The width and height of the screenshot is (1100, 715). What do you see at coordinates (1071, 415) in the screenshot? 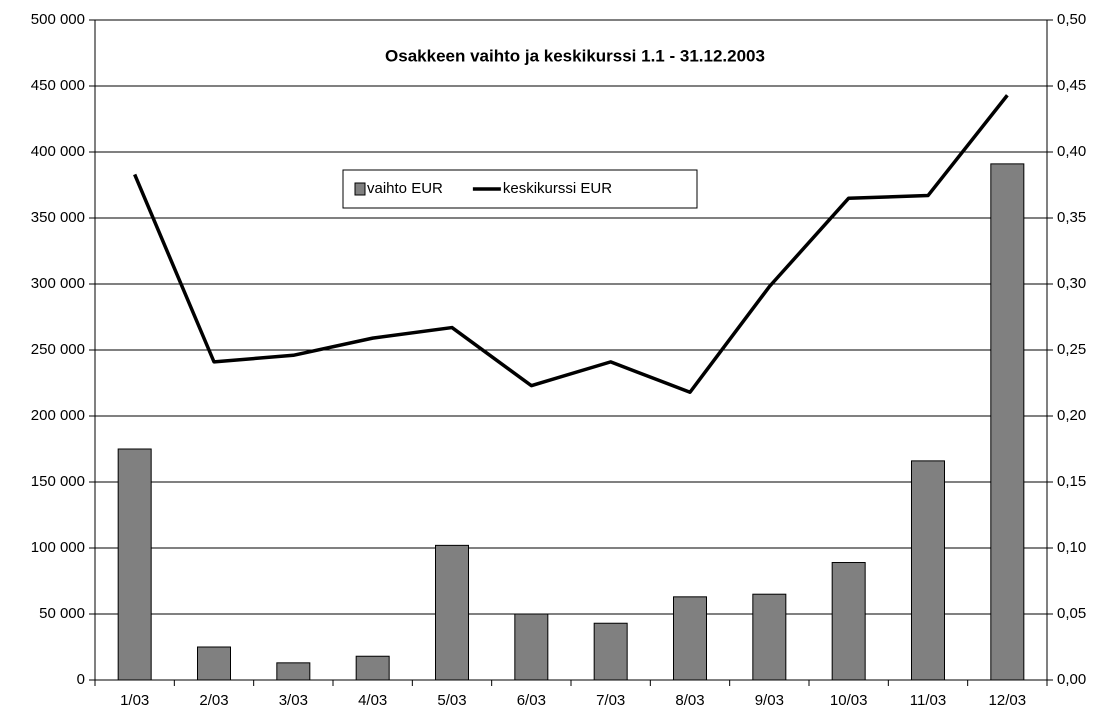
I see `y2-tick-label: 0,20` at bounding box center [1071, 415].